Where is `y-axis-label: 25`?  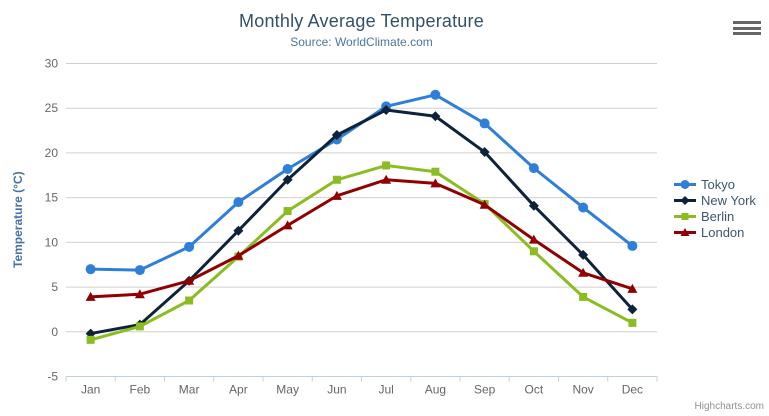 y-axis-label: 25 is located at coordinates (52, 108).